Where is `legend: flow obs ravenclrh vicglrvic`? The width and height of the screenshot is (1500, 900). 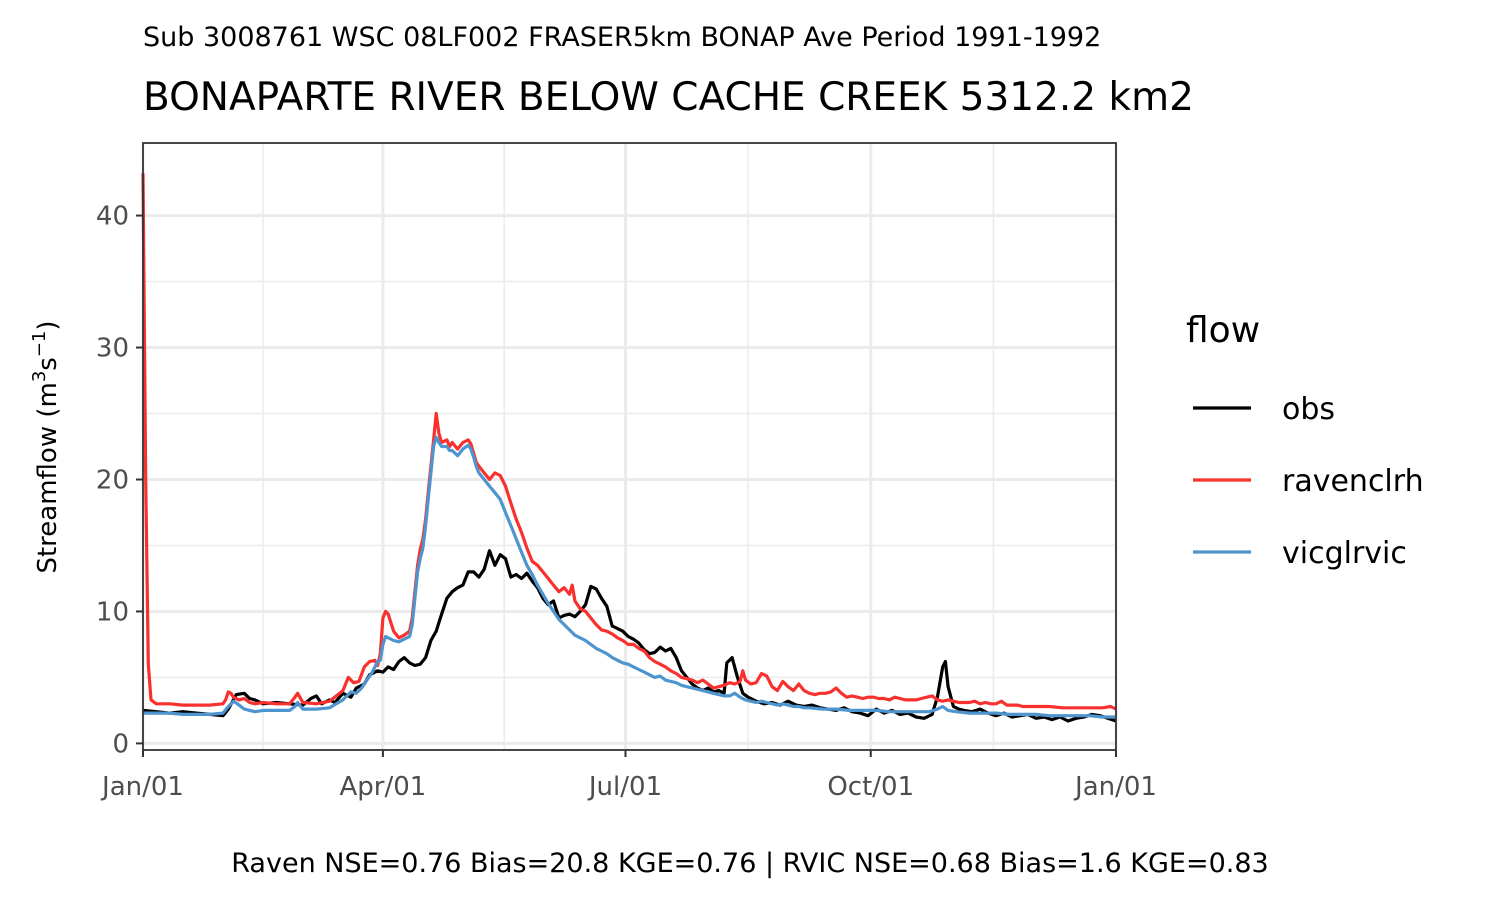
legend: flow obs ravenclrh vicglrvic is located at coordinates (1305, 440).